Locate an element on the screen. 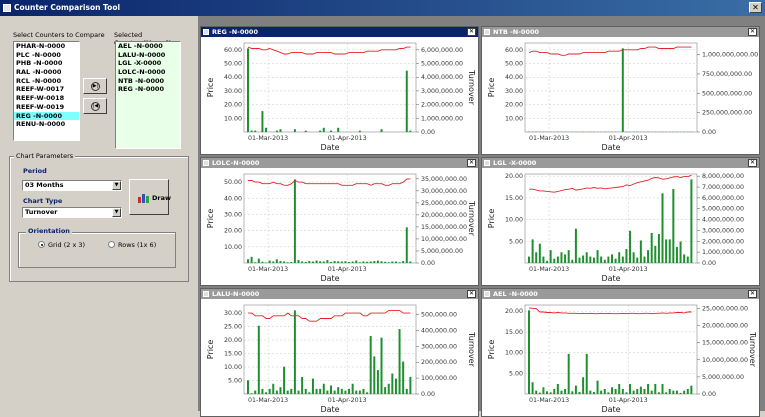 This screenshot has width=765, height=417. selected-counter-item: LOLC-N-0000 is located at coordinates (148, 72).